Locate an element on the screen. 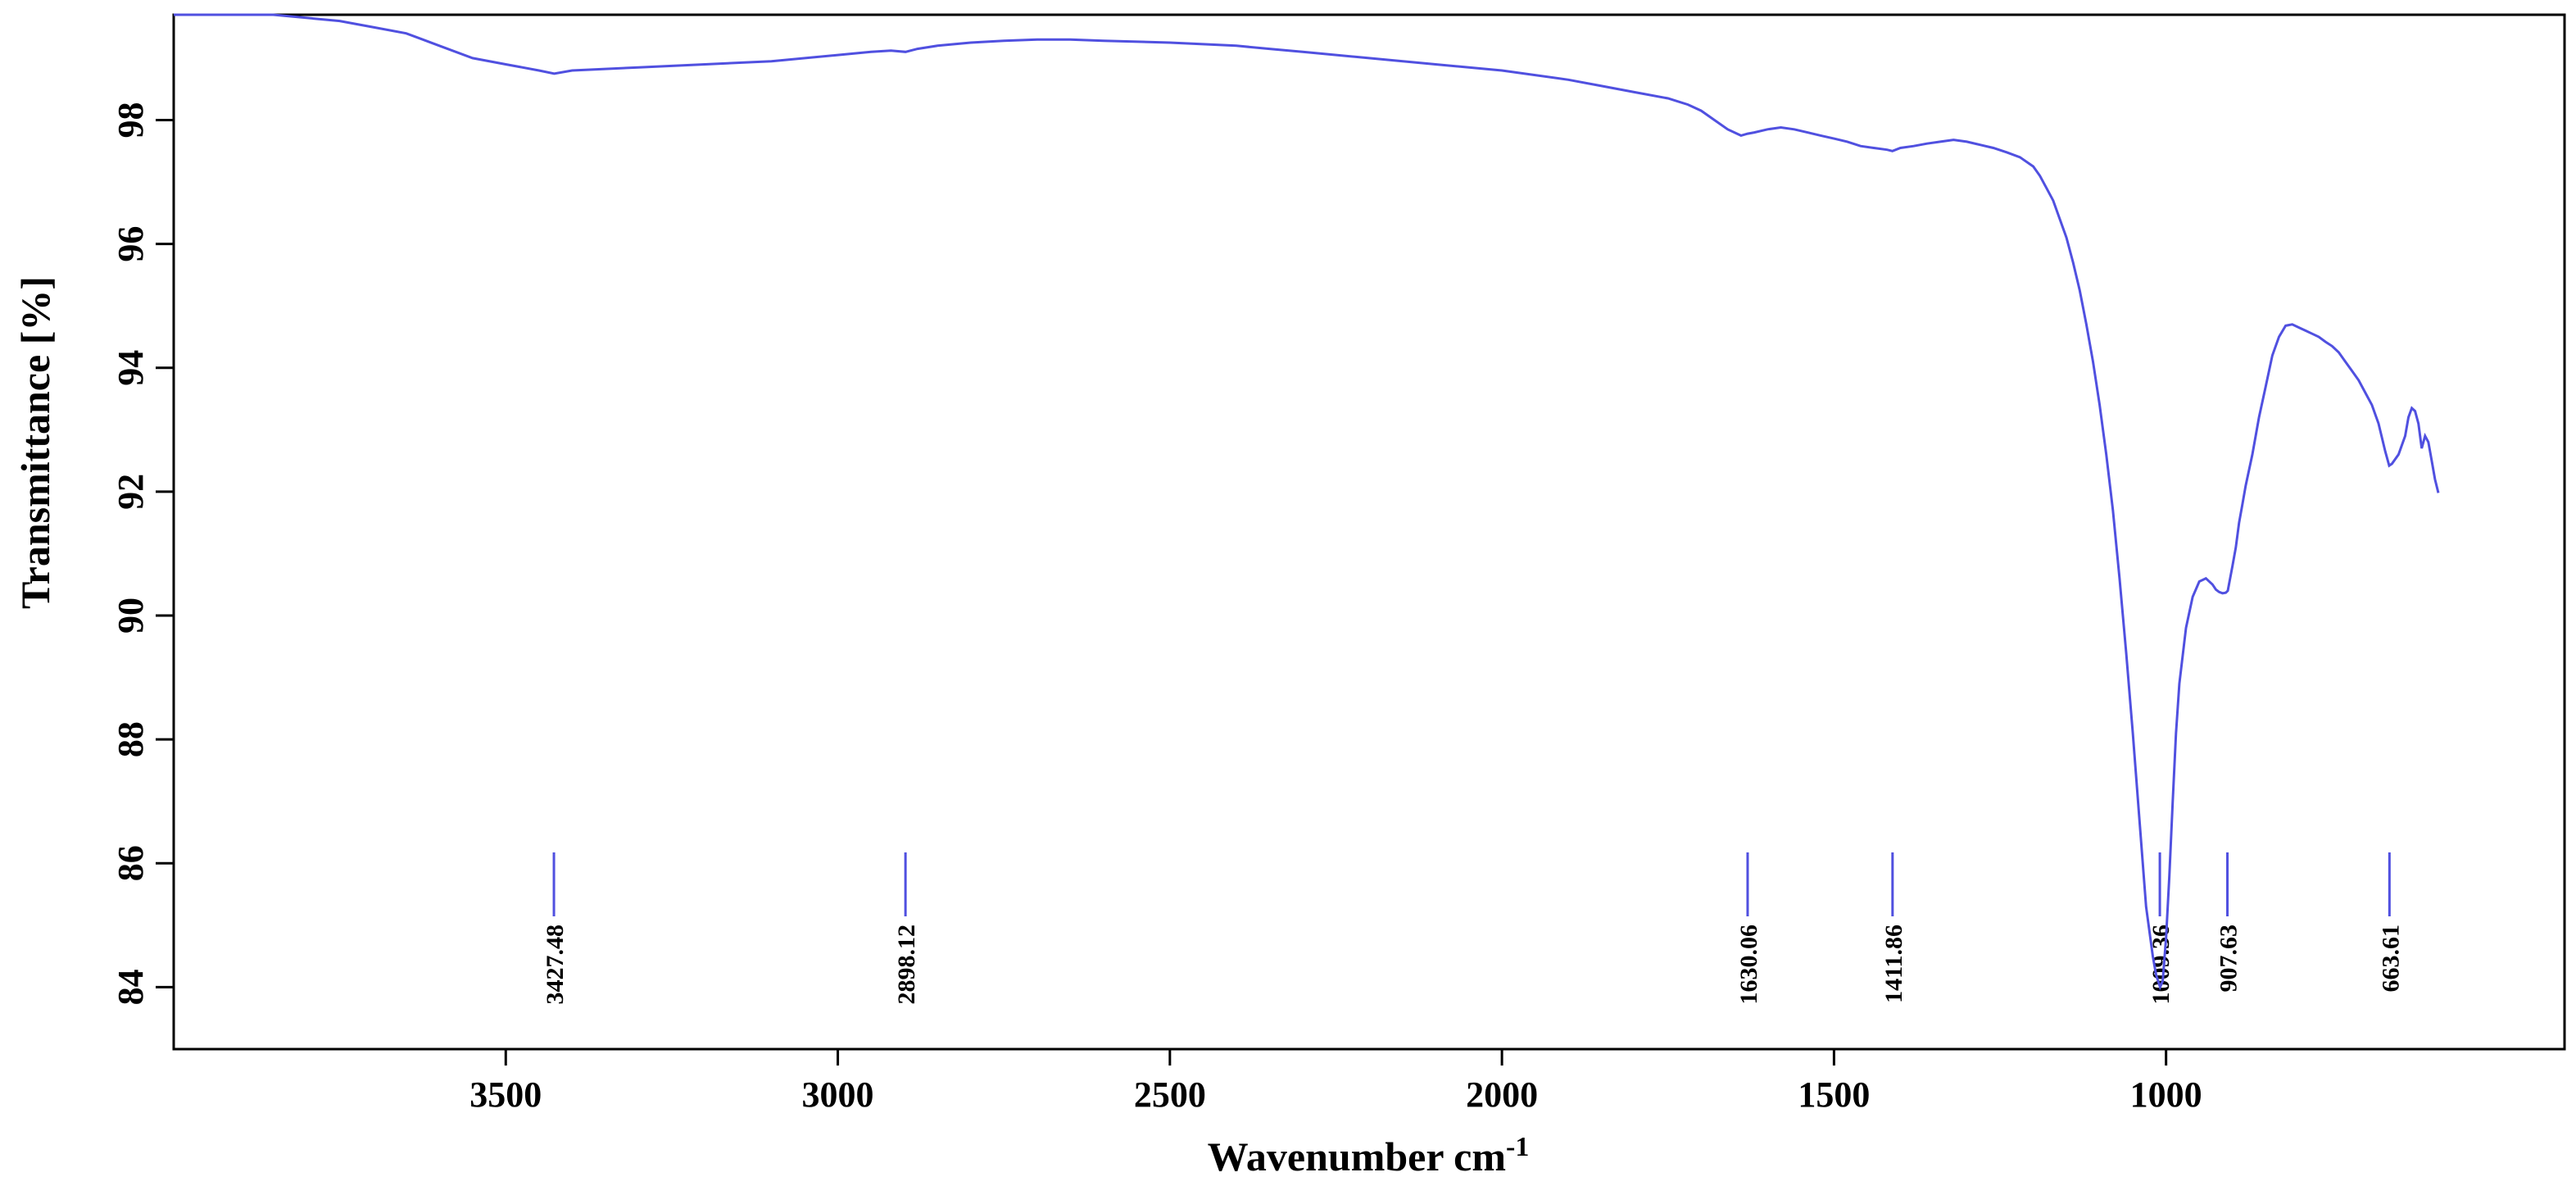 Image resolution: width=2576 pixels, height=1186 pixels. y-tick-label: 96 is located at coordinates (131, 244).